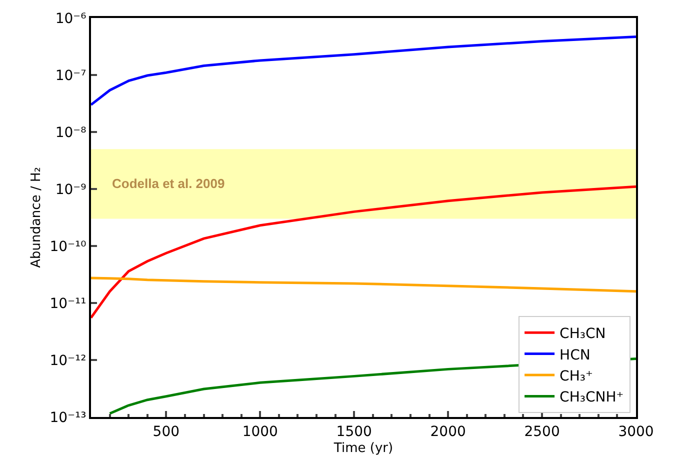 This screenshot has width=686, height=467. Describe the element at coordinates (166, 432) in the screenshot. I see `x-tick-label: 500` at that location.